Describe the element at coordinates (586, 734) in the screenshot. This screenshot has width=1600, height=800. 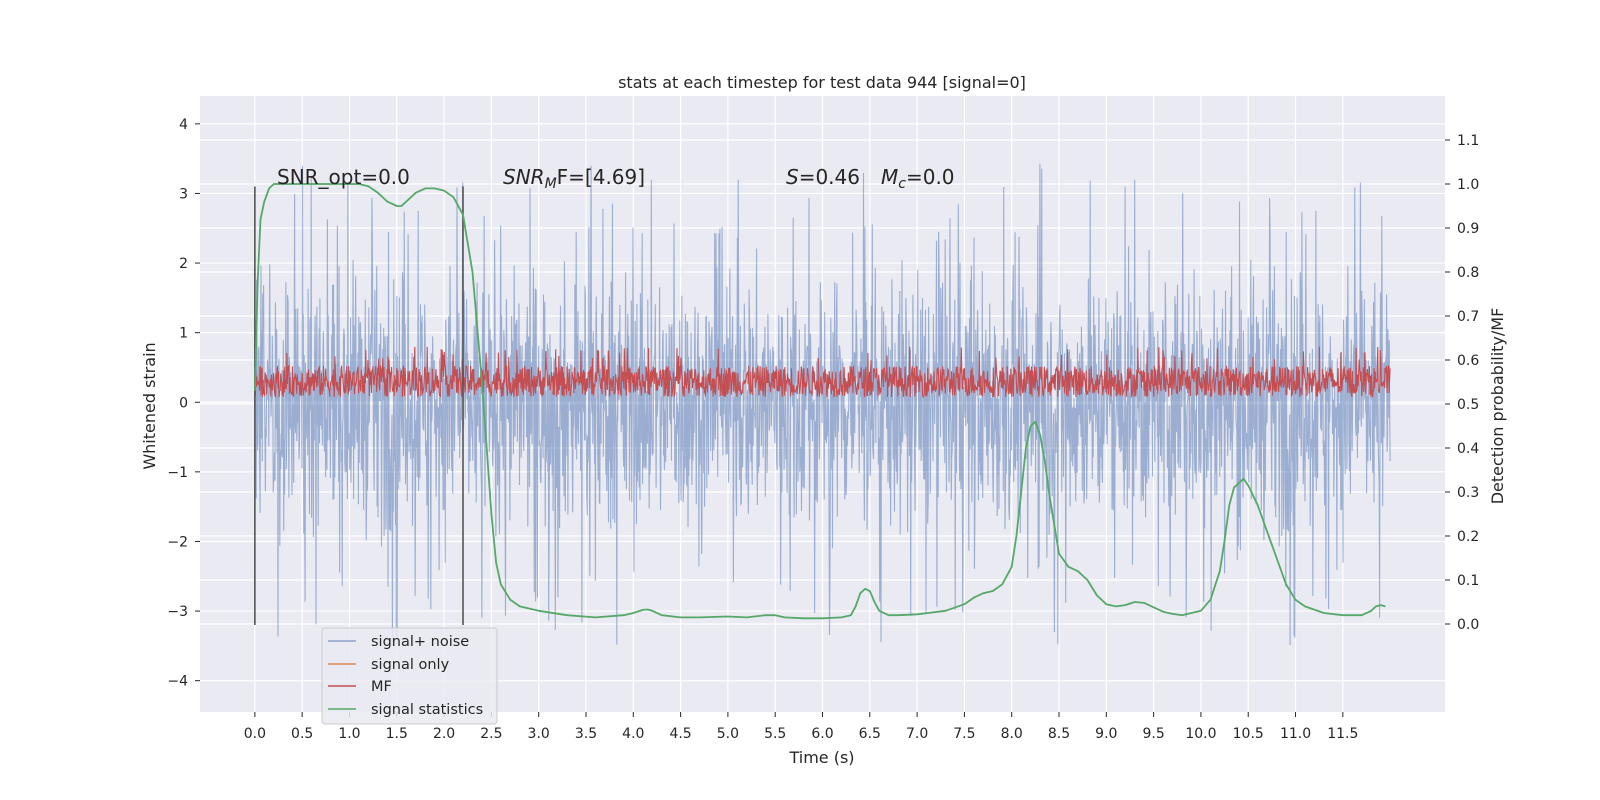
I see `x-tick-label: 3.5` at that location.